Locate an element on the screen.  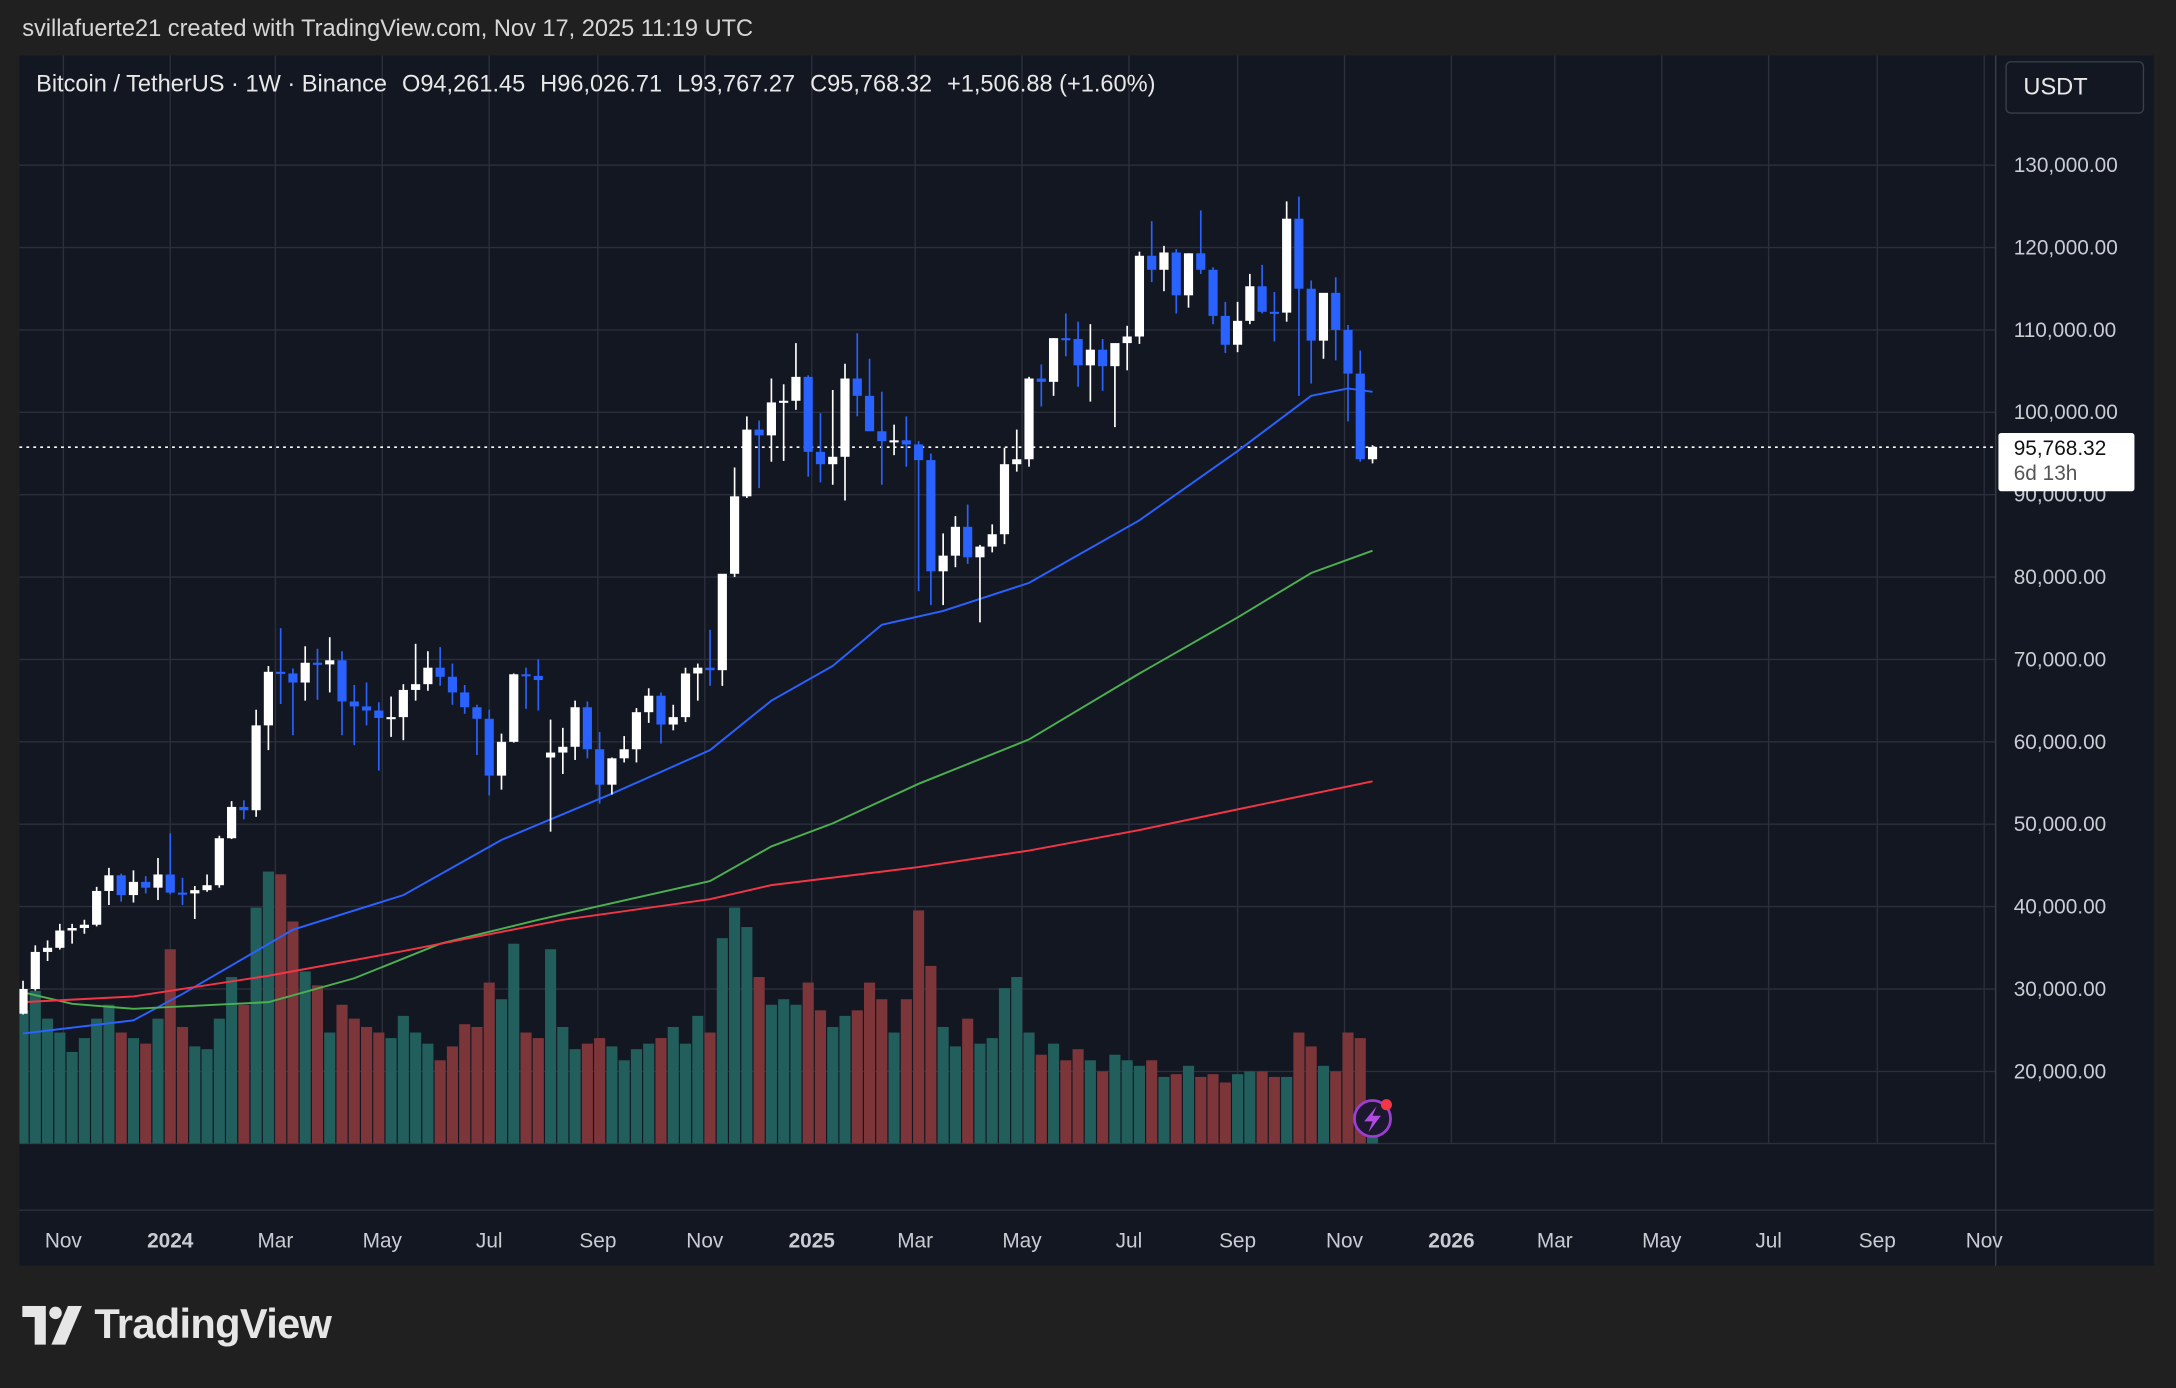
price-tick-label: 50,000.00 is located at coordinates (2060, 824).